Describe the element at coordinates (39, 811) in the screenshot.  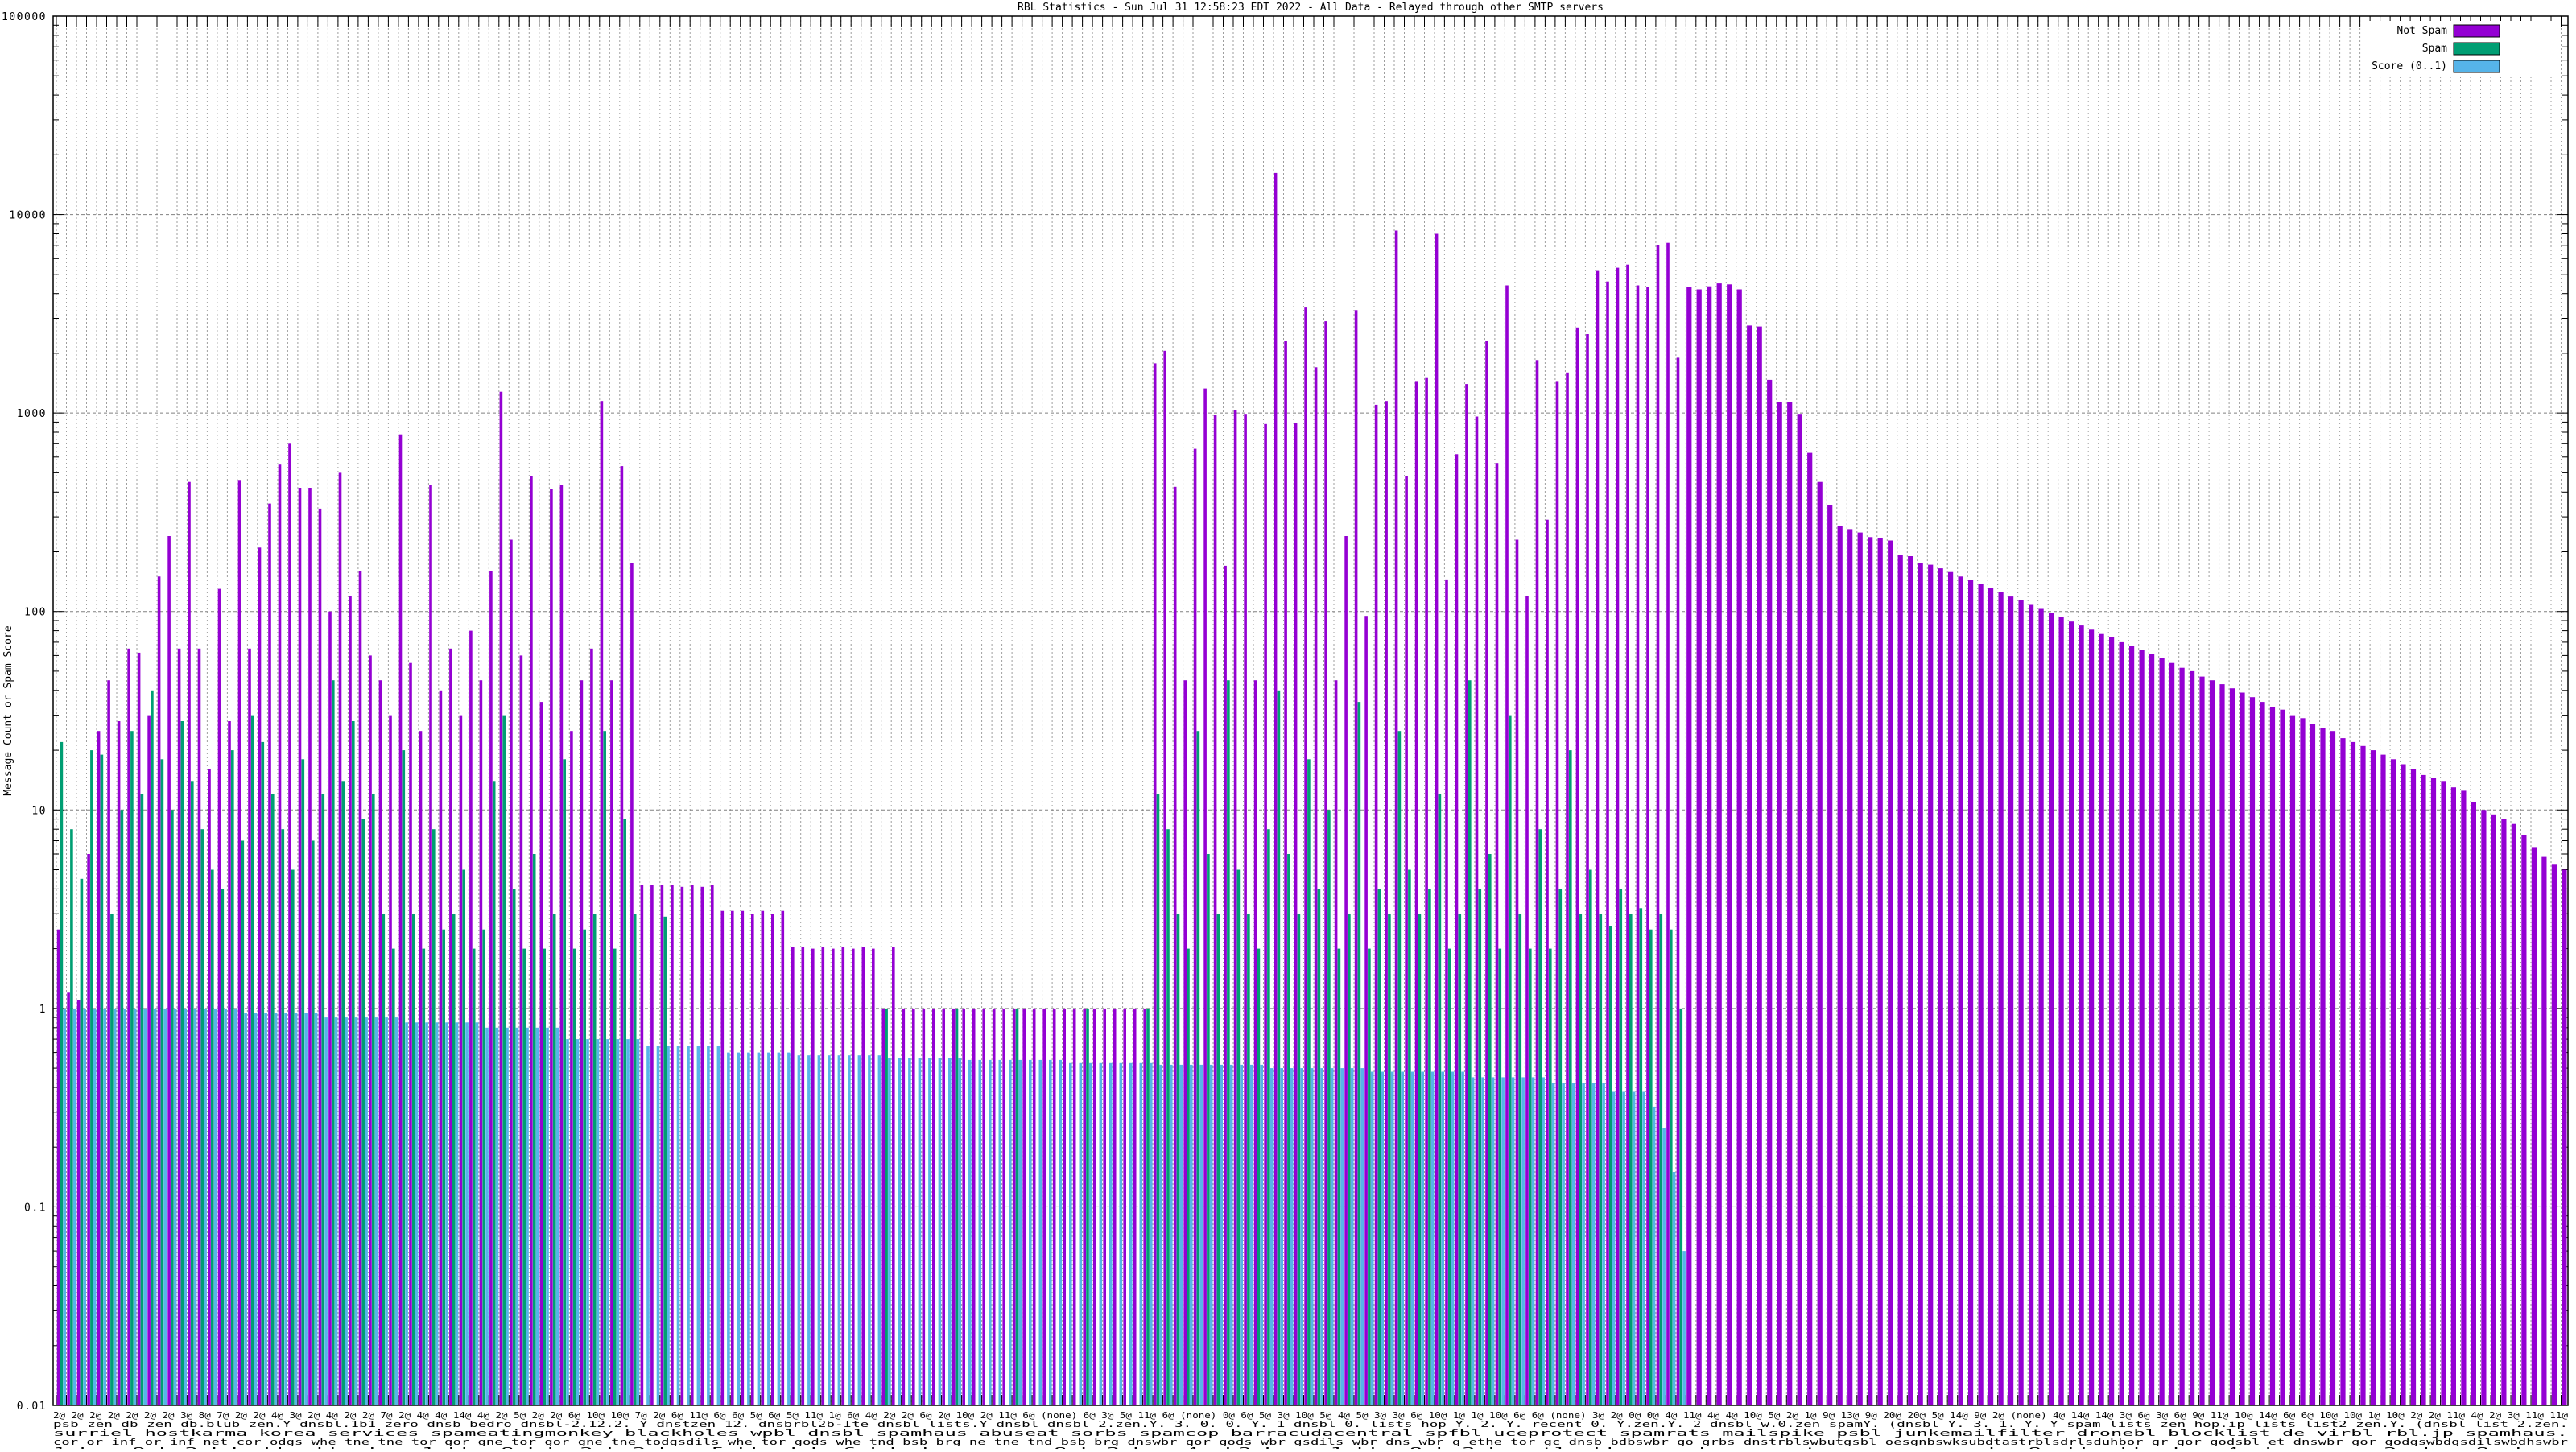
I see `y-tick-label: 10` at that location.